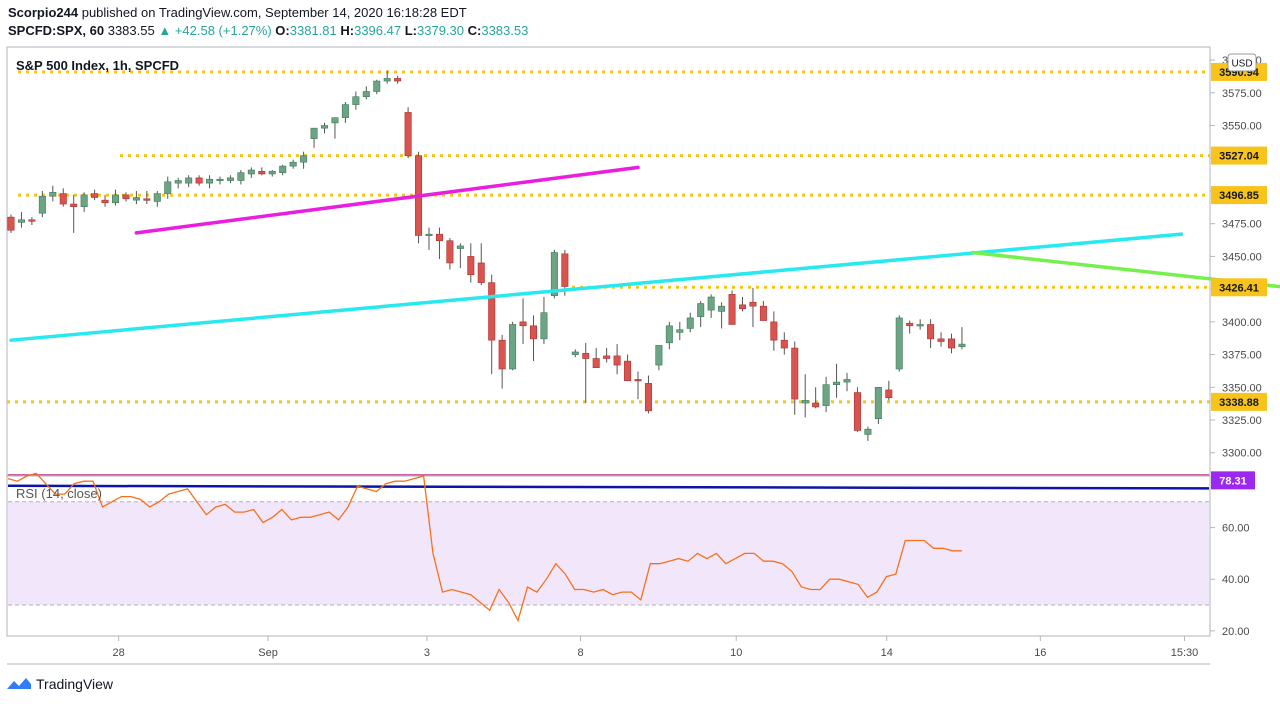 The image size is (1280, 704). What do you see at coordinates (378, 30) in the screenshot?
I see `high-value: 3396.47` at bounding box center [378, 30].